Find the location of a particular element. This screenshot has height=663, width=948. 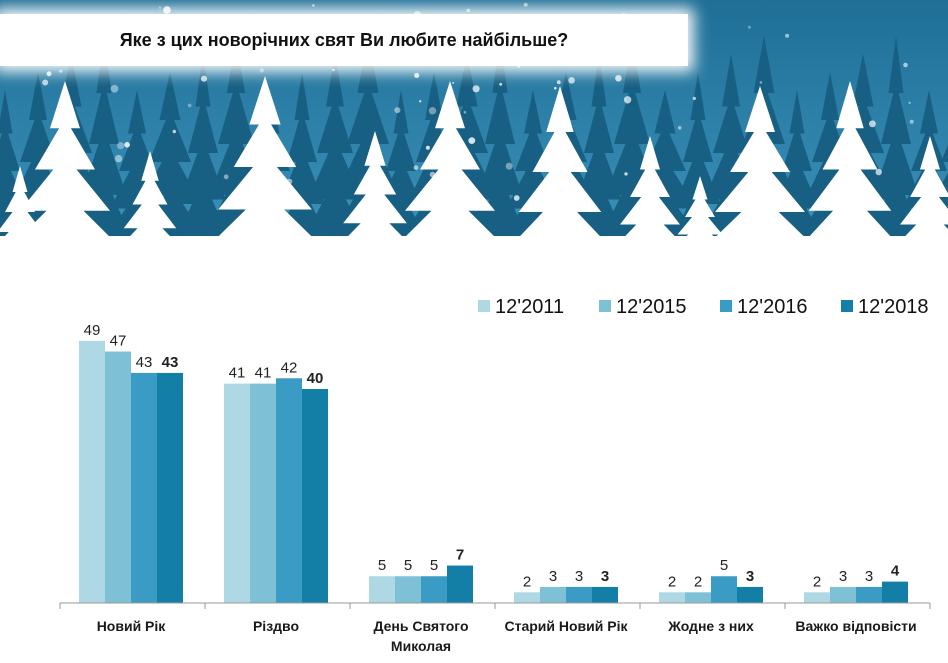

legend-label: 12'2016 is located at coordinates (772, 307).